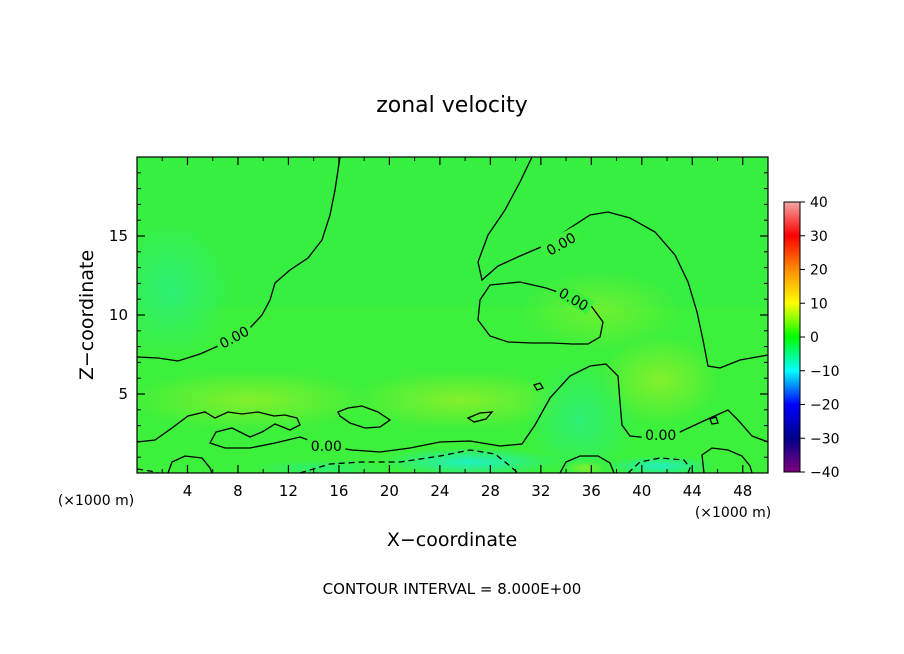 This screenshot has width=904, height=654. Describe the element at coordinates (118, 236) in the screenshot. I see `y-tick-label: 15` at that location.